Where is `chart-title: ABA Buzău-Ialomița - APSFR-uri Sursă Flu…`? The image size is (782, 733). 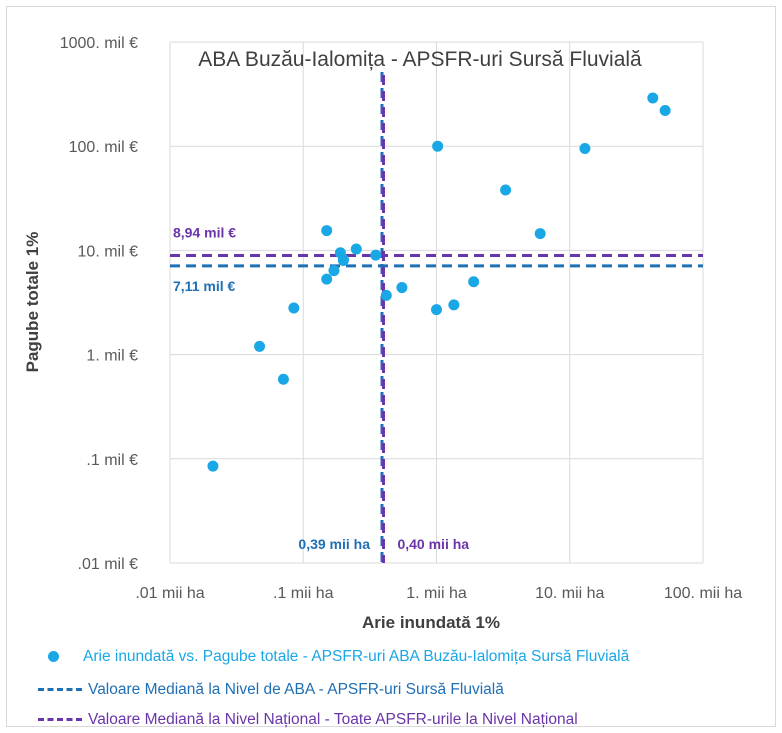 chart-title: ABA Buzău-Ialomița - APSFR-uri Sursă Flu… is located at coordinates (420, 59).